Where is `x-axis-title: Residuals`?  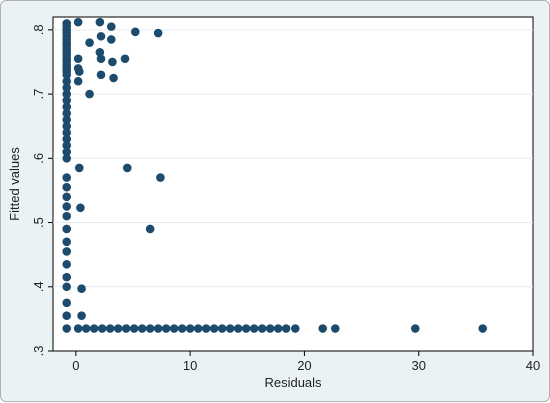 x-axis-title: Residuals is located at coordinates (293, 382).